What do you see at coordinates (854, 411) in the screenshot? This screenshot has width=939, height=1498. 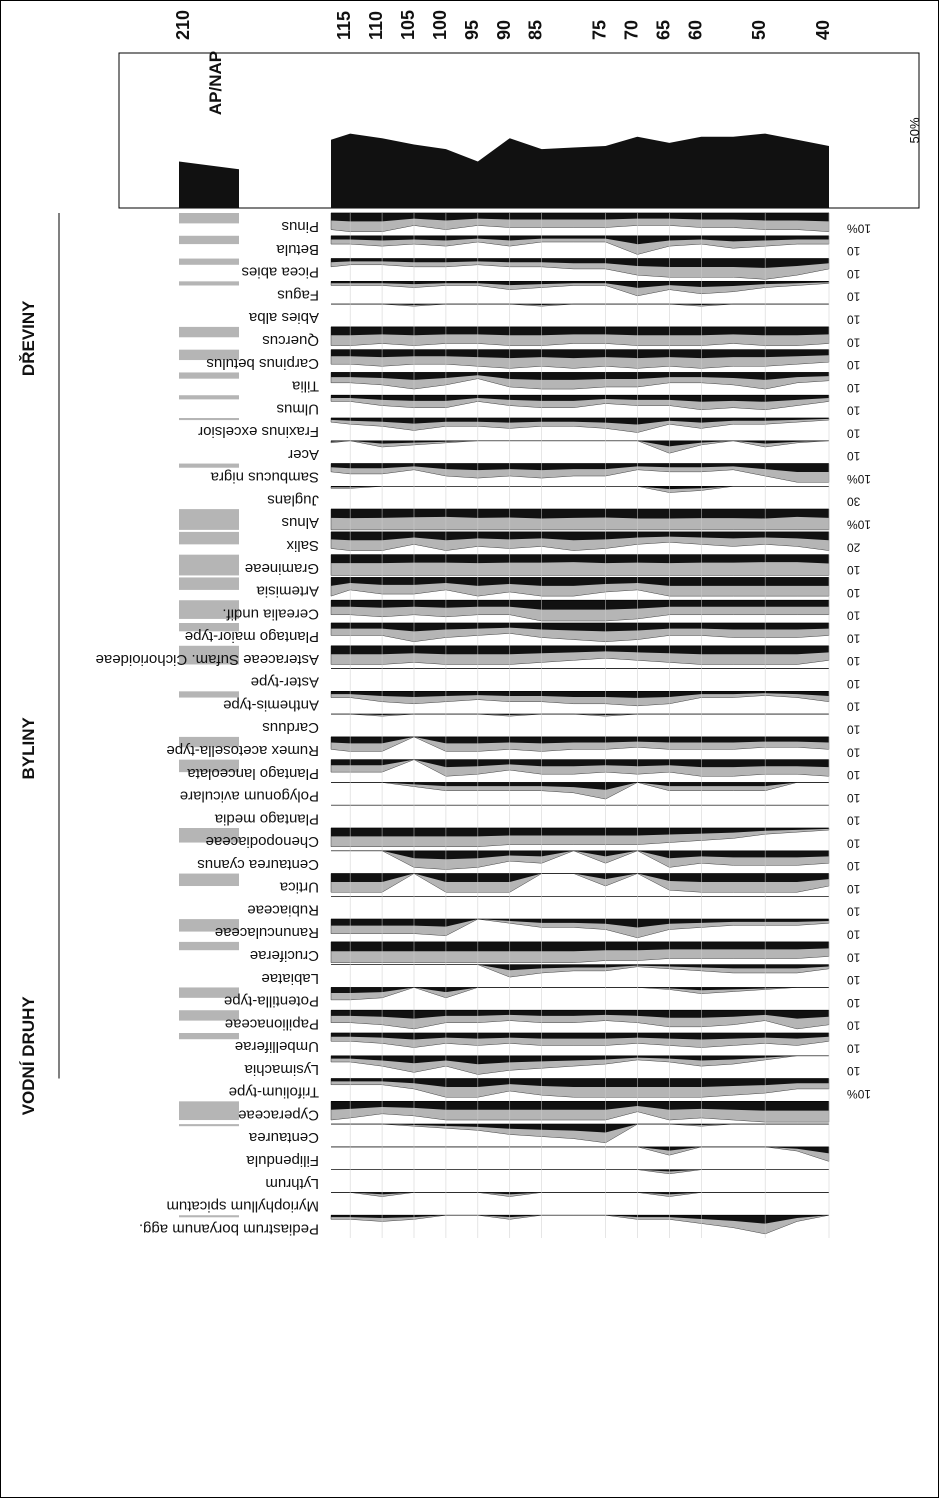 I see `scale-label-8: 10` at bounding box center [854, 411].